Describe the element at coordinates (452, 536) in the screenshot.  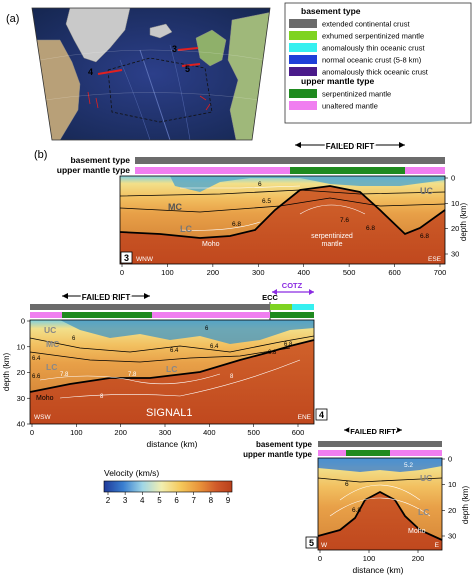
I see `profile5-ytick-3: 30` at that location.